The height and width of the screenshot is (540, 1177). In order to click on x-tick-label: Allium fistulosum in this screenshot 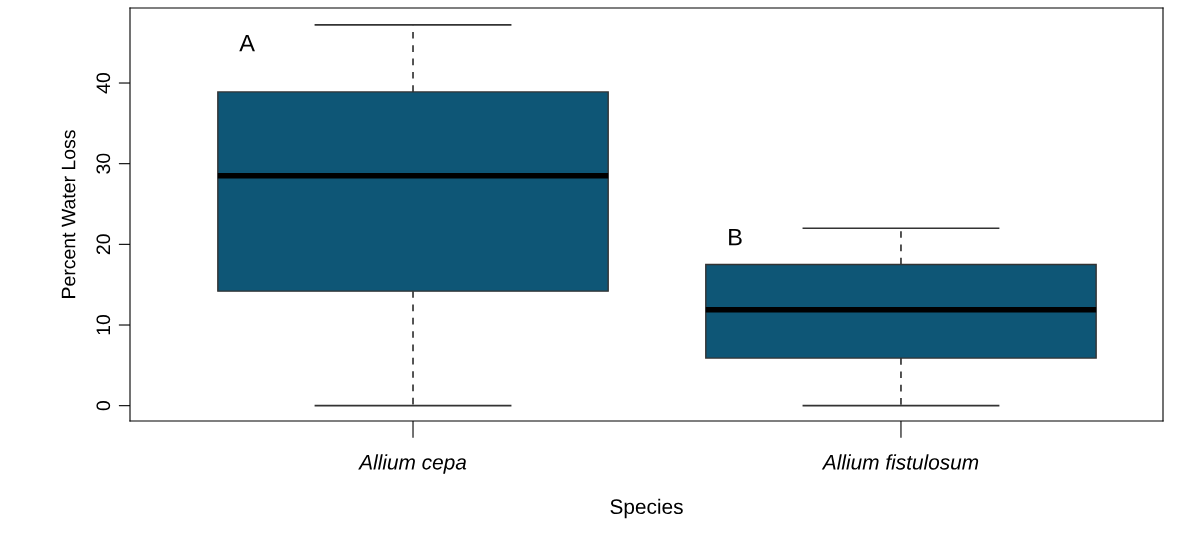, I will do `click(900, 462)`.